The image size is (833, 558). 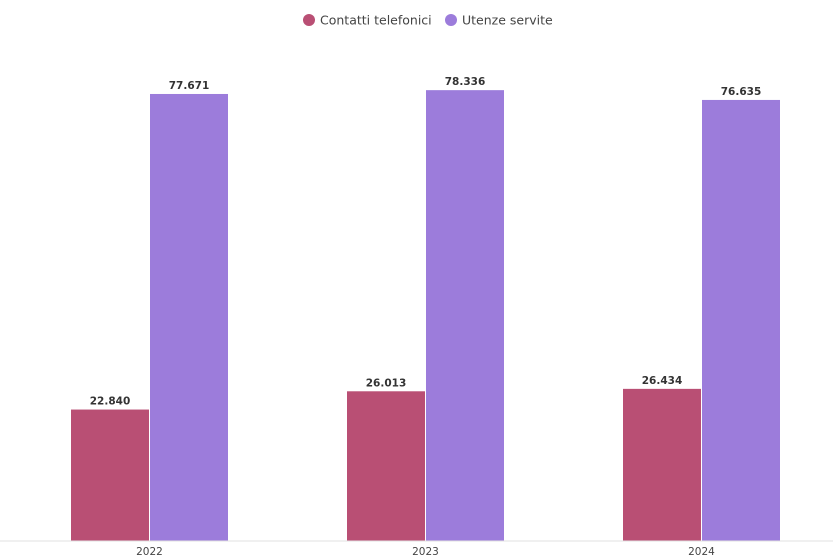 I want to click on x-tick-label-2024: 2024, so click(x=701, y=552).